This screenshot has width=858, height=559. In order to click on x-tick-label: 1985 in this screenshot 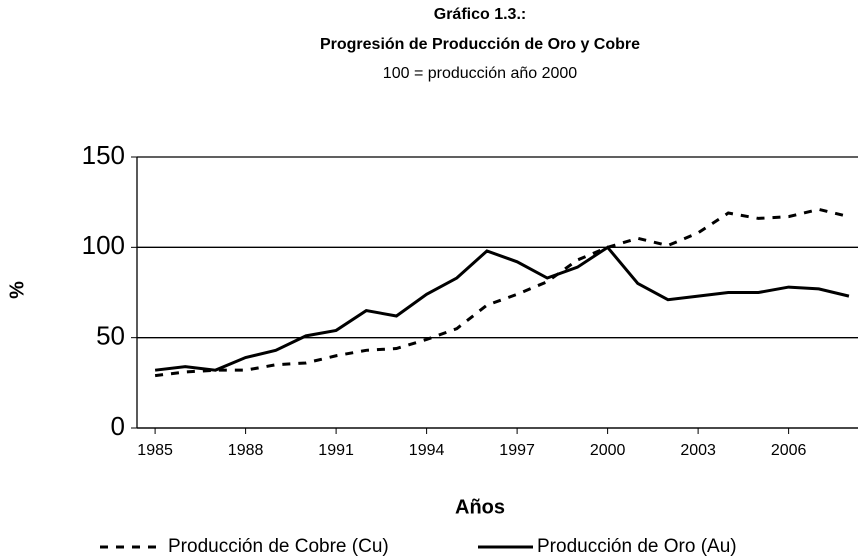, I will do `click(155, 450)`.